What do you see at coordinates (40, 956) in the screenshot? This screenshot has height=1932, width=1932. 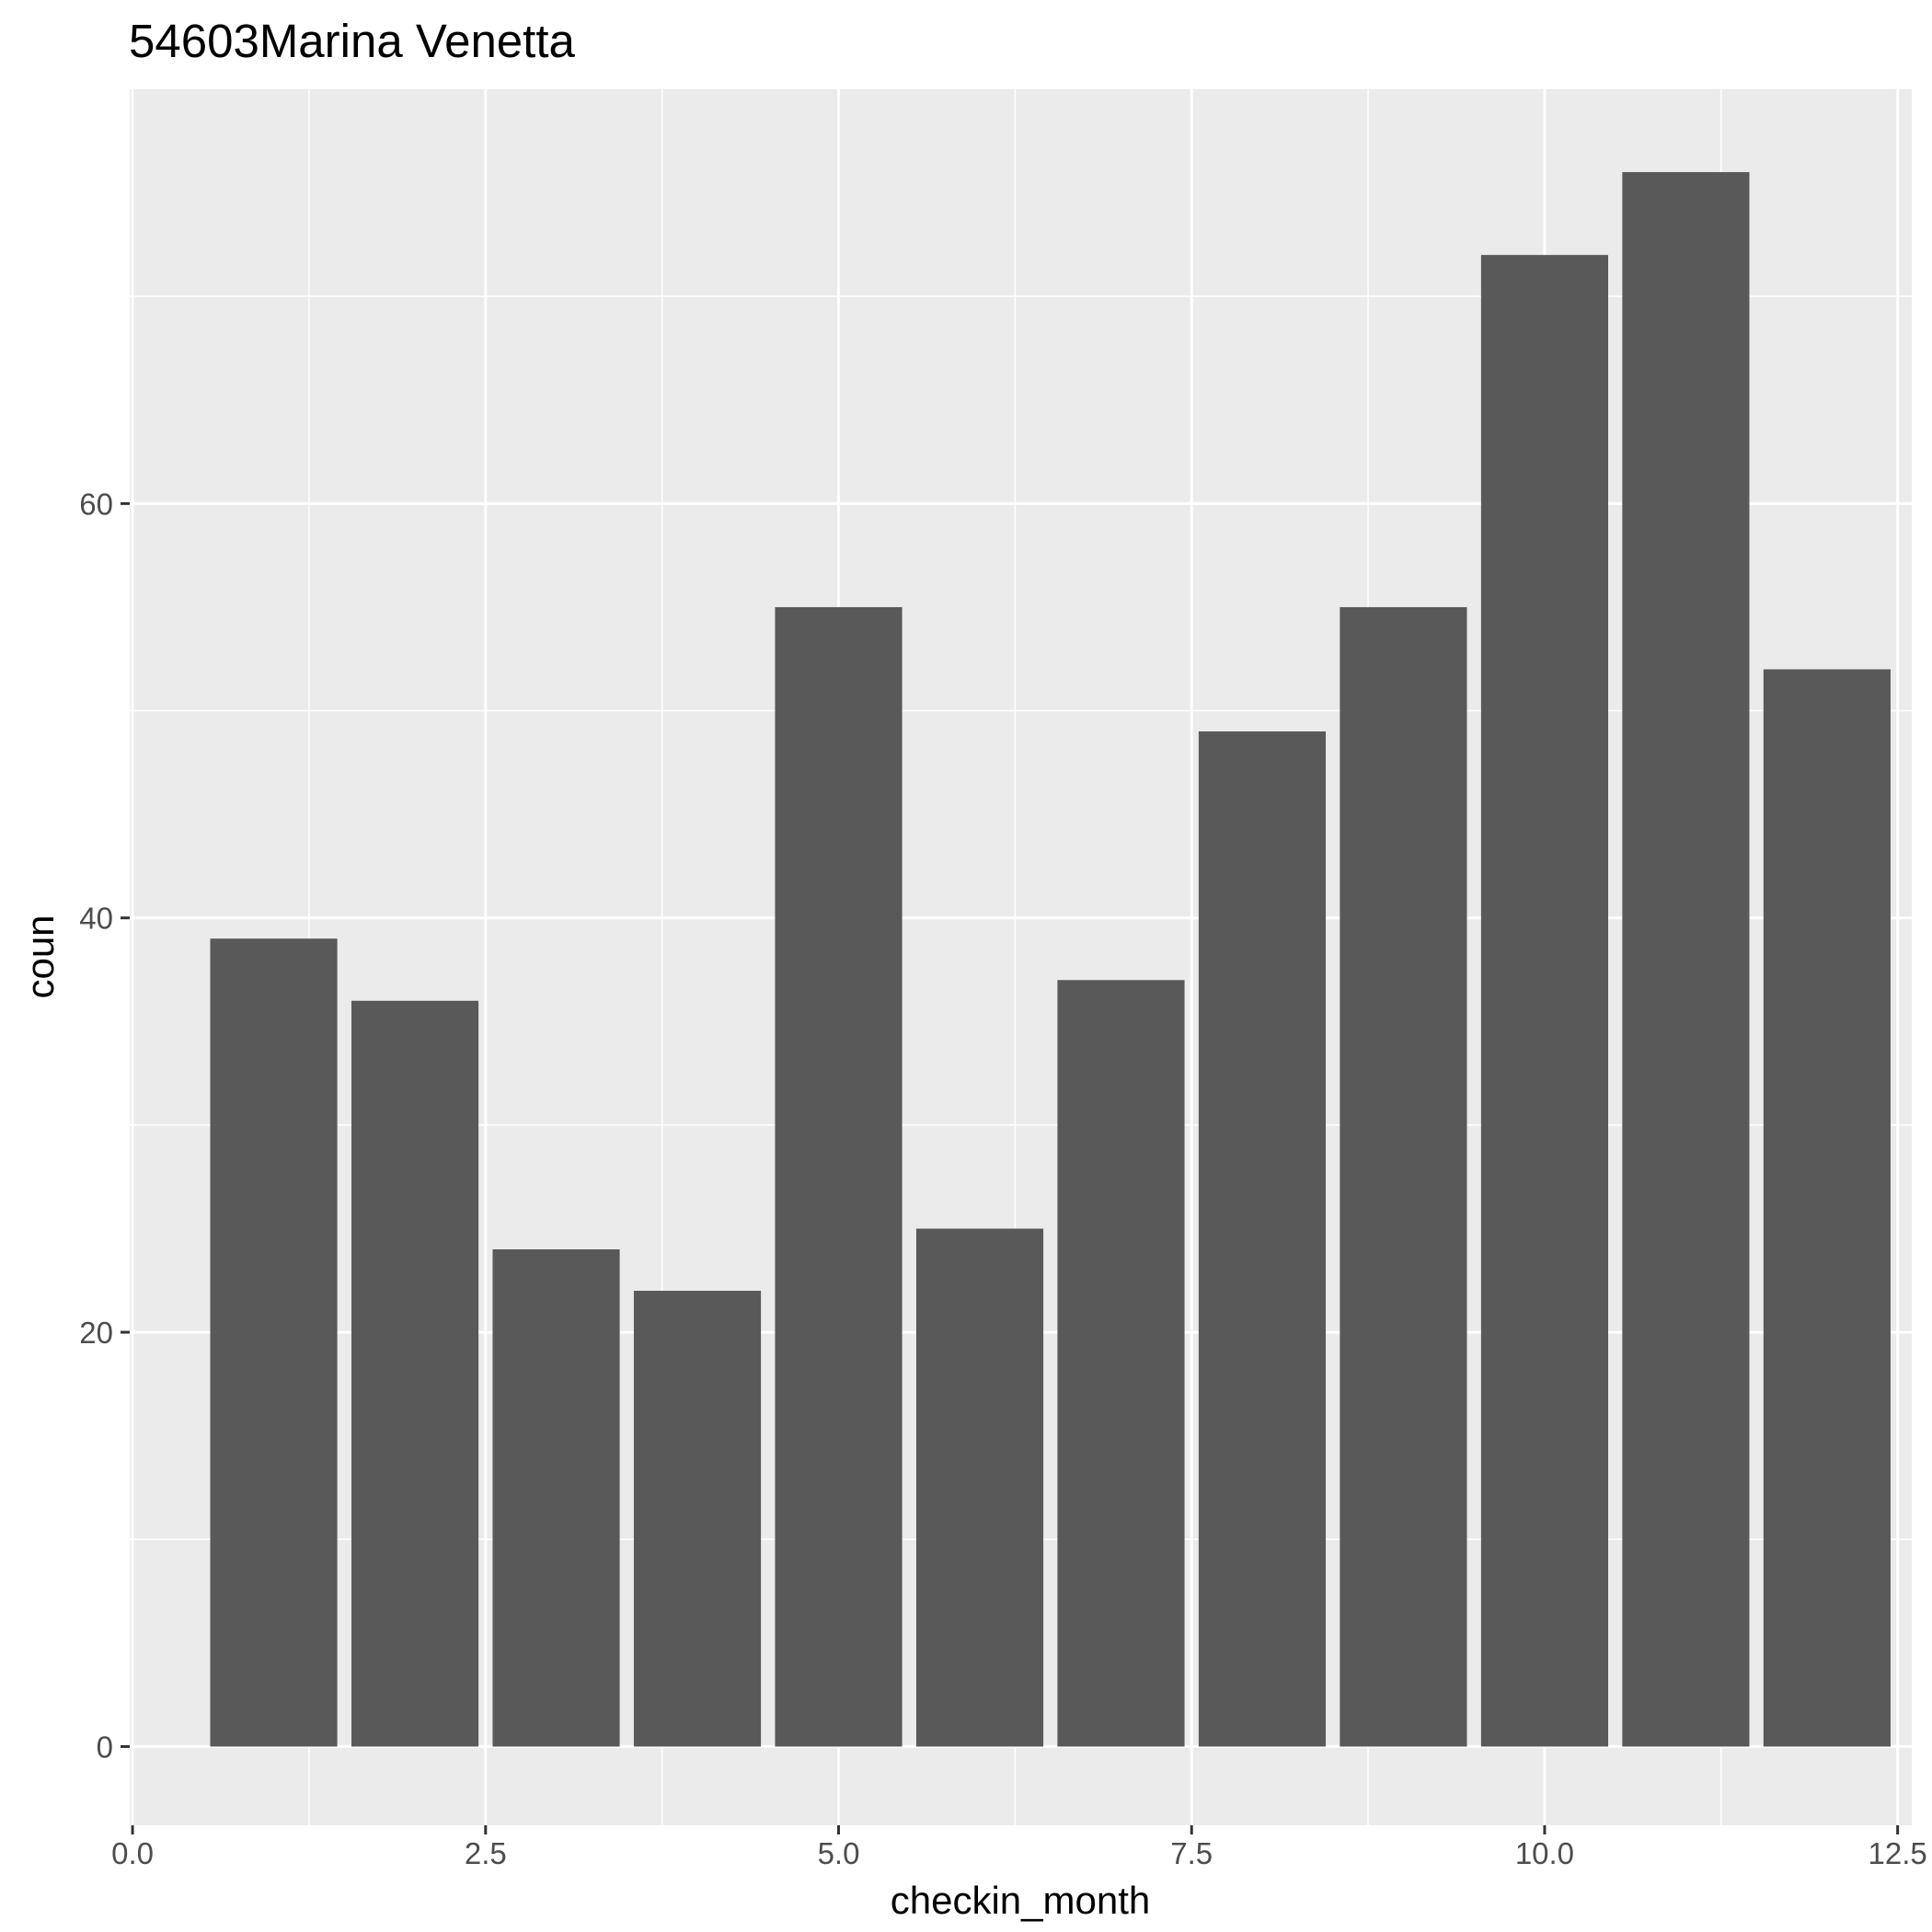 I see `y-axis-title: coun` at bounding box center [40, 956].